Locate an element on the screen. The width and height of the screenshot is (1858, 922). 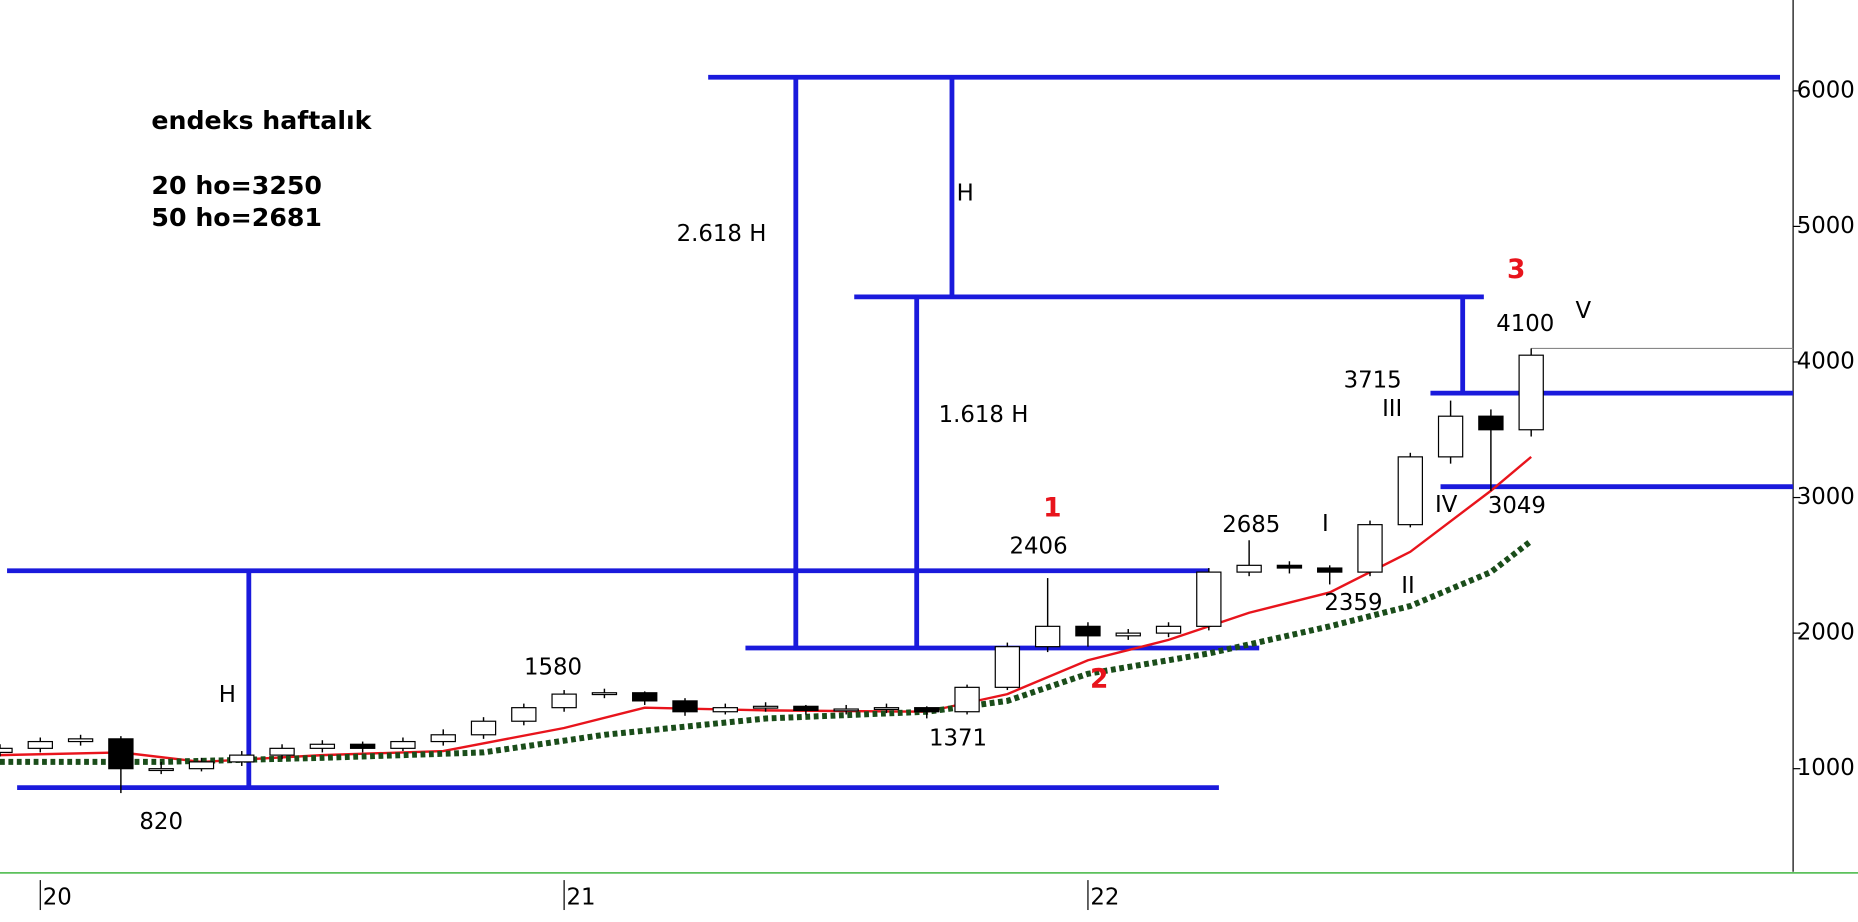
y-tick-label: 6000 is located at coordinates (1826, 90).